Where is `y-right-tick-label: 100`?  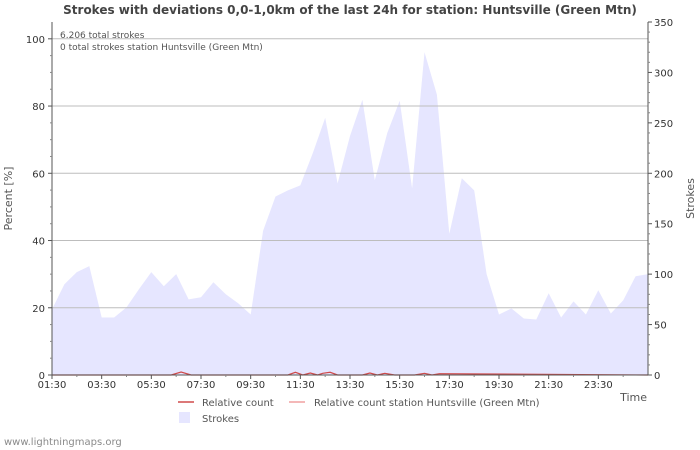 y-right-tick-label: 100 is located at coordinates (663, 275).